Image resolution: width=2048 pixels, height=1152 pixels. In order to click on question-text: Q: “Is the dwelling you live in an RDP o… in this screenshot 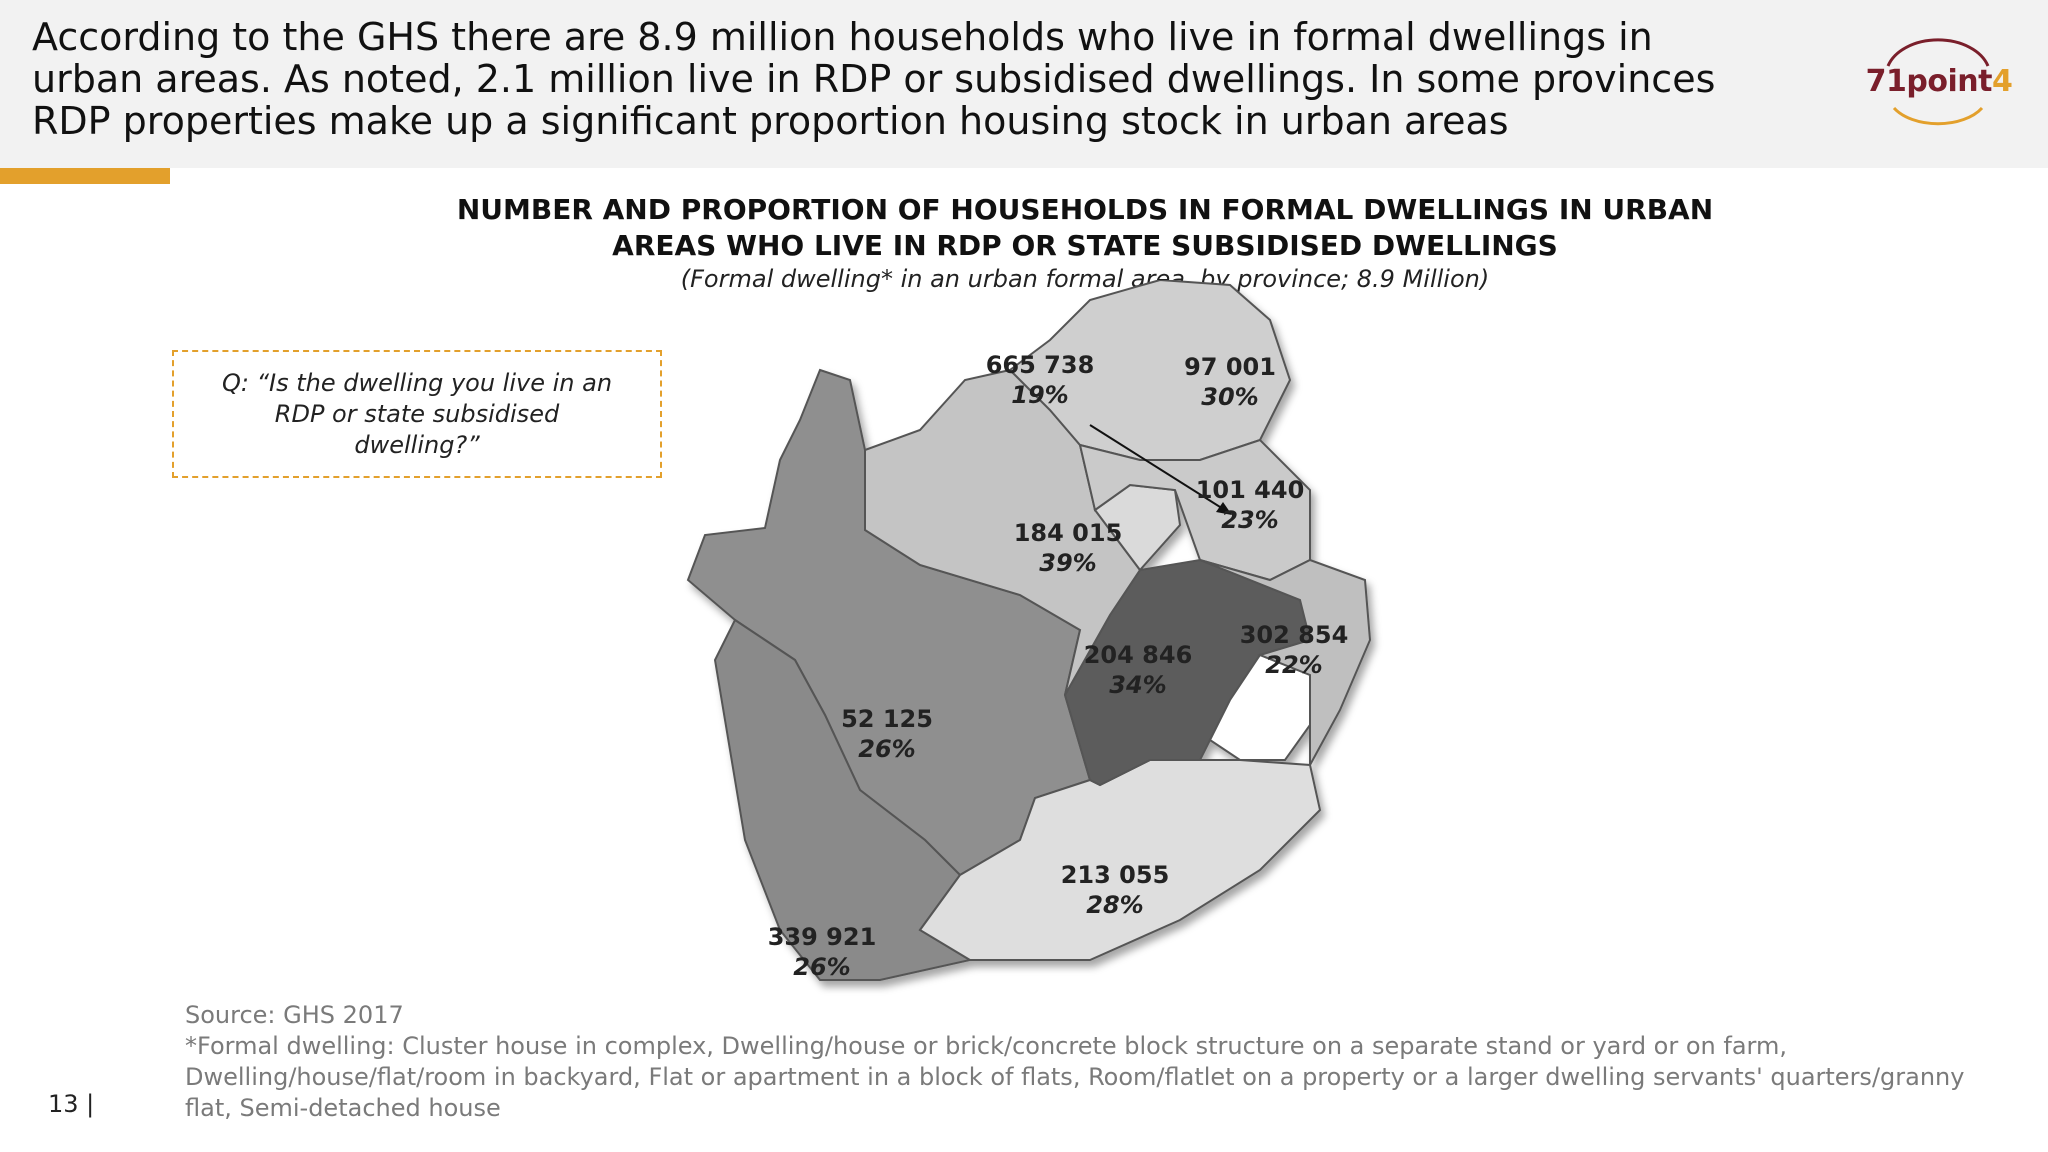, I will do `click(417, 413)`.